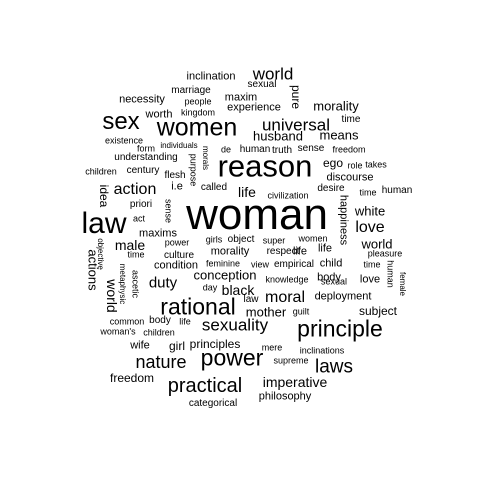 This screenshot has width=480, height=480. I want to click on cloud-word: pure, so click(296, 97).